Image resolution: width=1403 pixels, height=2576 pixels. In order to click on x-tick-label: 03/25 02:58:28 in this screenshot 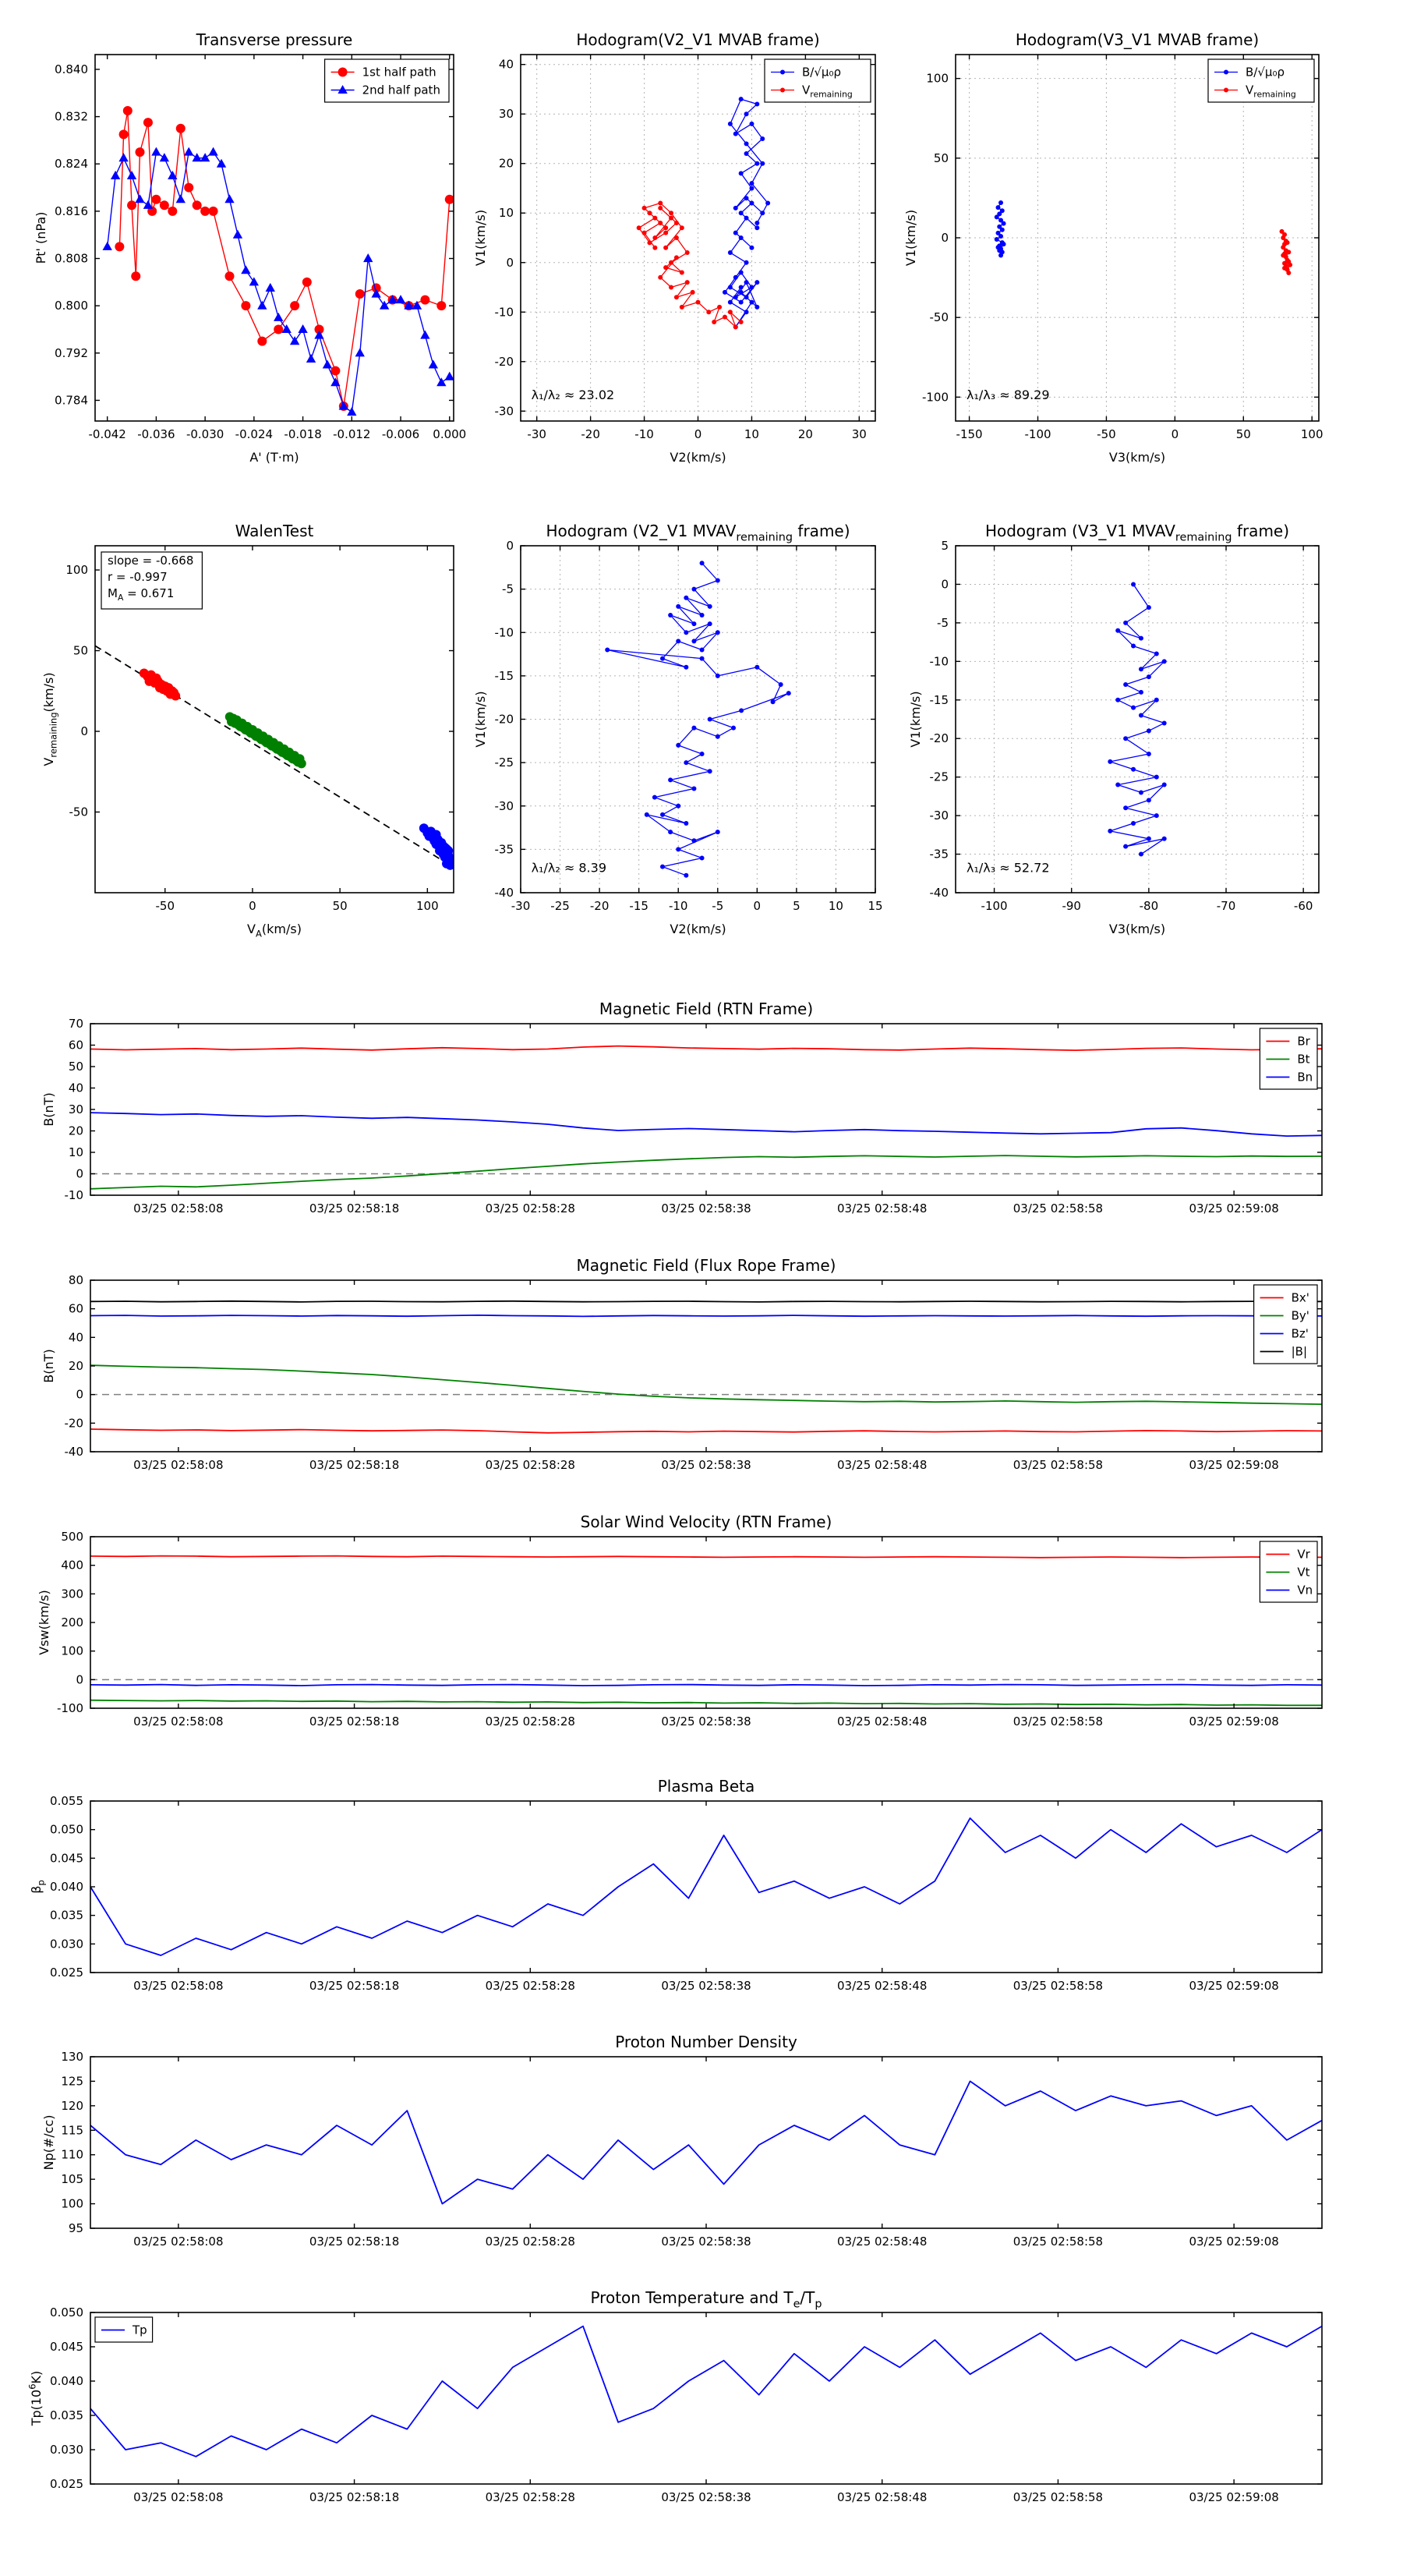, I will do `click(530, 1208)`.